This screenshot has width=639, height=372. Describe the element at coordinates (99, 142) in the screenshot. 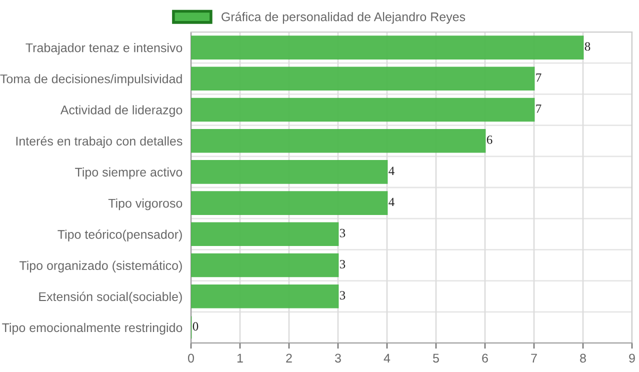

I see `y-tick-label: Interés en trabajo con detalles` at that location.